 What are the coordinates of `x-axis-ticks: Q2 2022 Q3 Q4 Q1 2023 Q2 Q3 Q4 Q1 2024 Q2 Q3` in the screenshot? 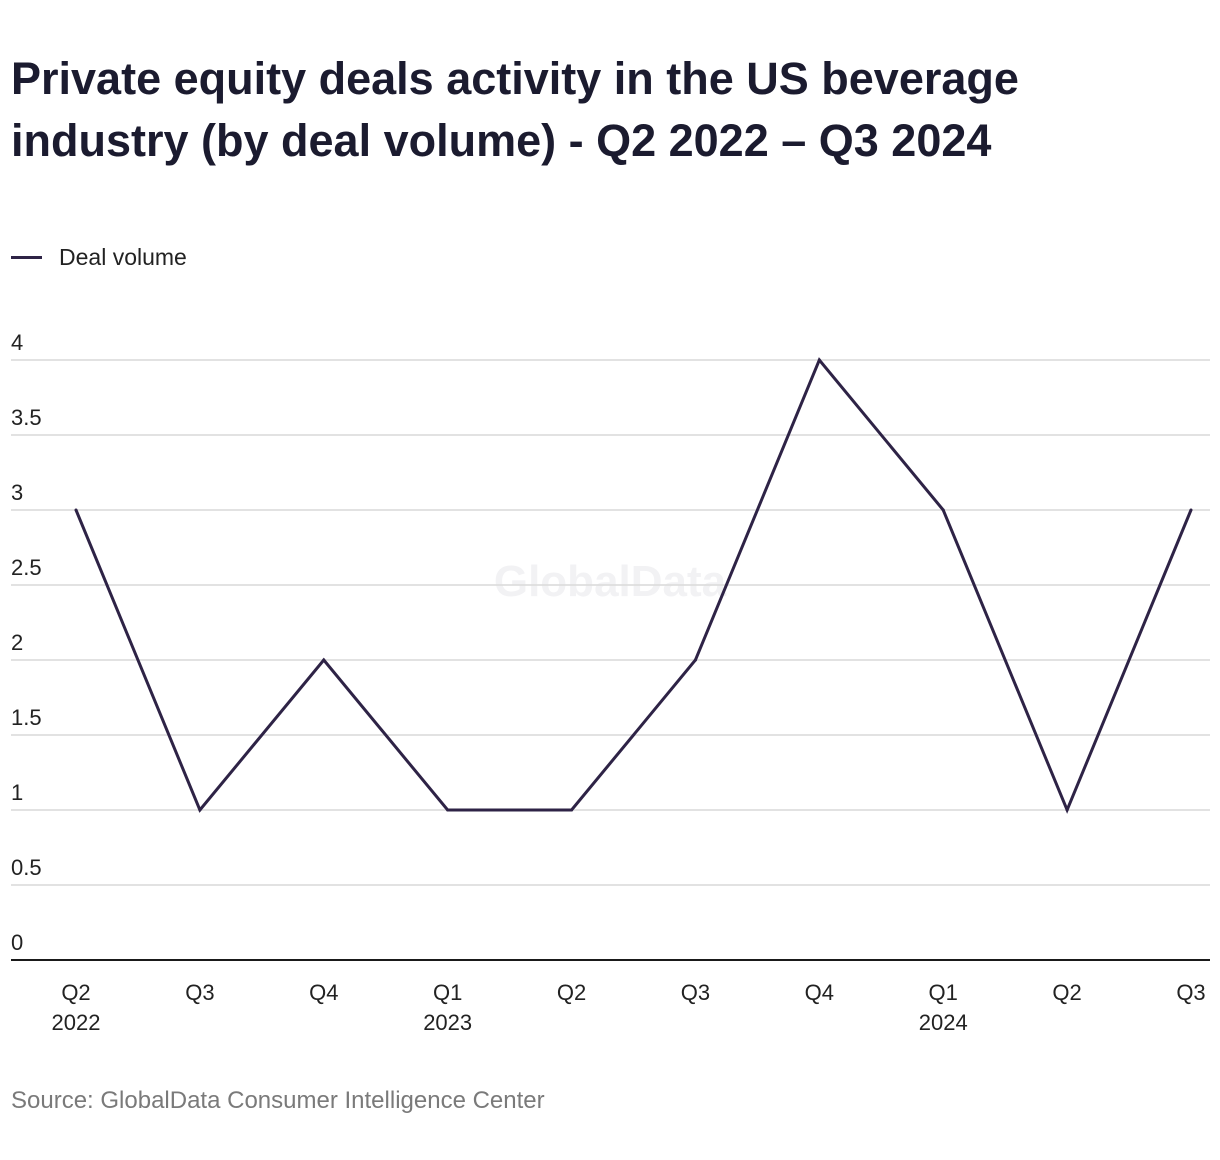 It's located at (629, 1007).